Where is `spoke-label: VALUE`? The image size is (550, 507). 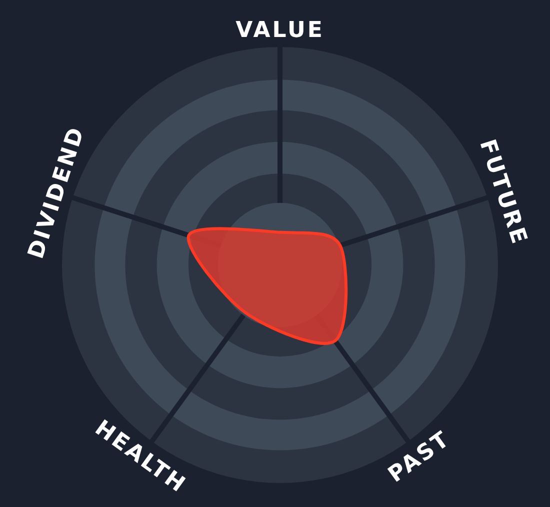 spoke-label: VALUE is located at coordinates (280, 30).